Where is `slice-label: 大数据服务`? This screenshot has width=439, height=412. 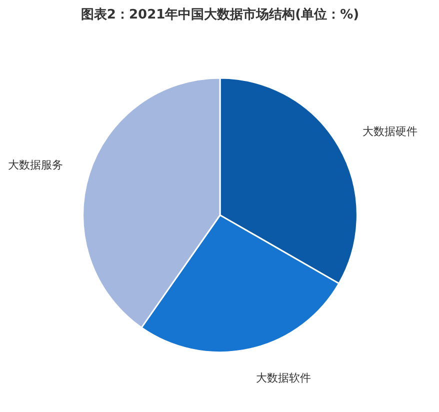
slice-label: 大数据服务 is located at coordinates (35, 165).